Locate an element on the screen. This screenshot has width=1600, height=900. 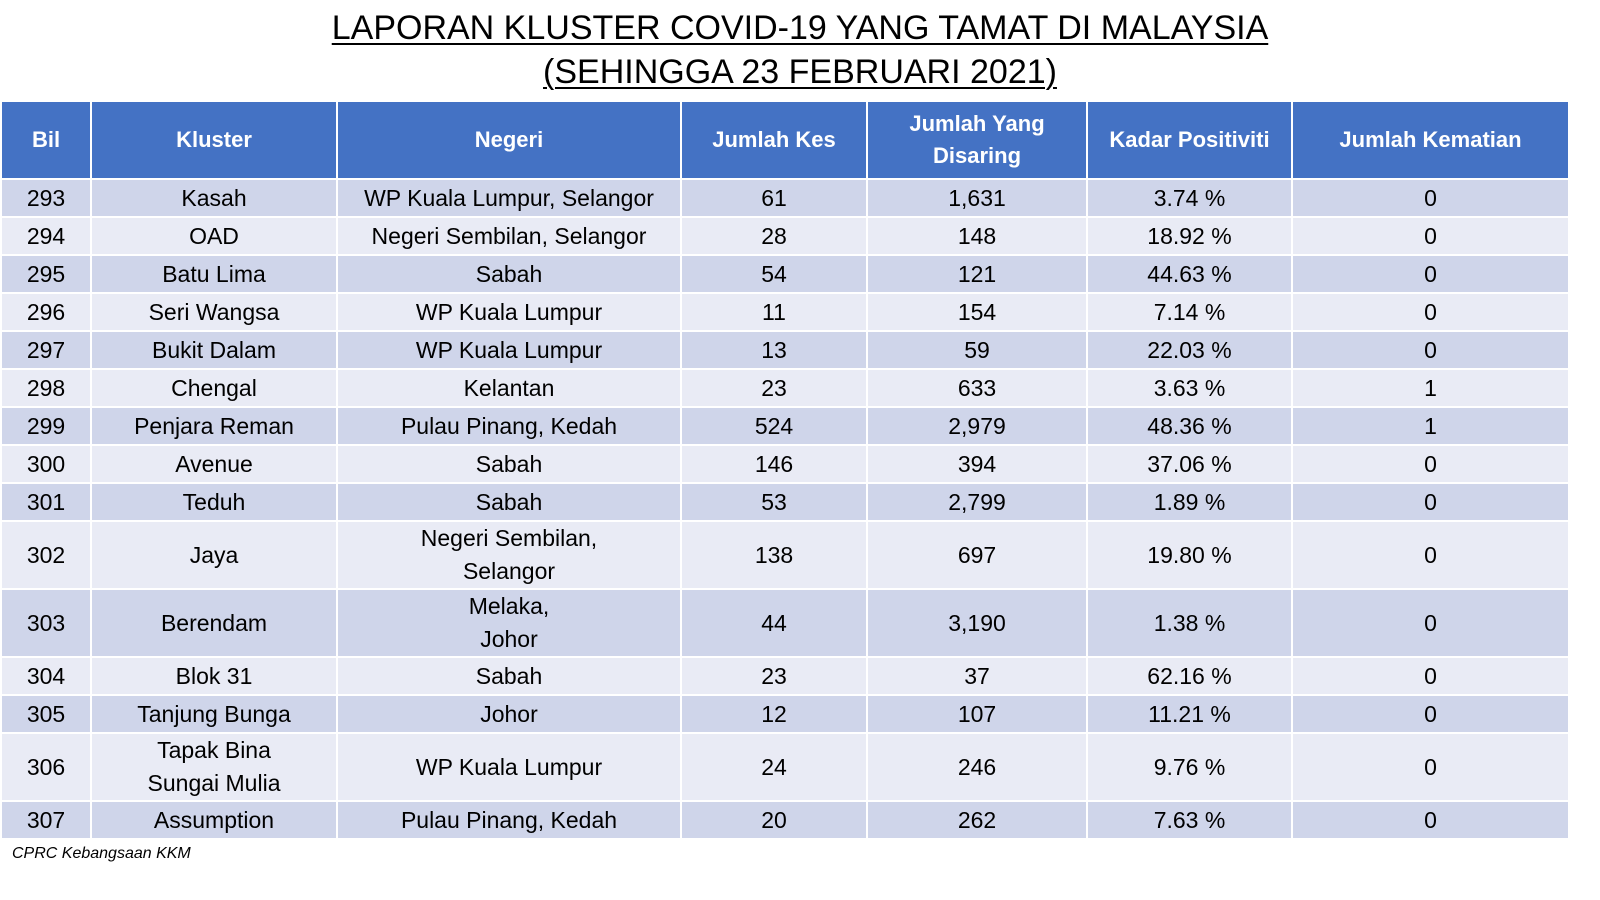
cell-negeri-line-1: Melaka, is located at coordinates (509, 606).